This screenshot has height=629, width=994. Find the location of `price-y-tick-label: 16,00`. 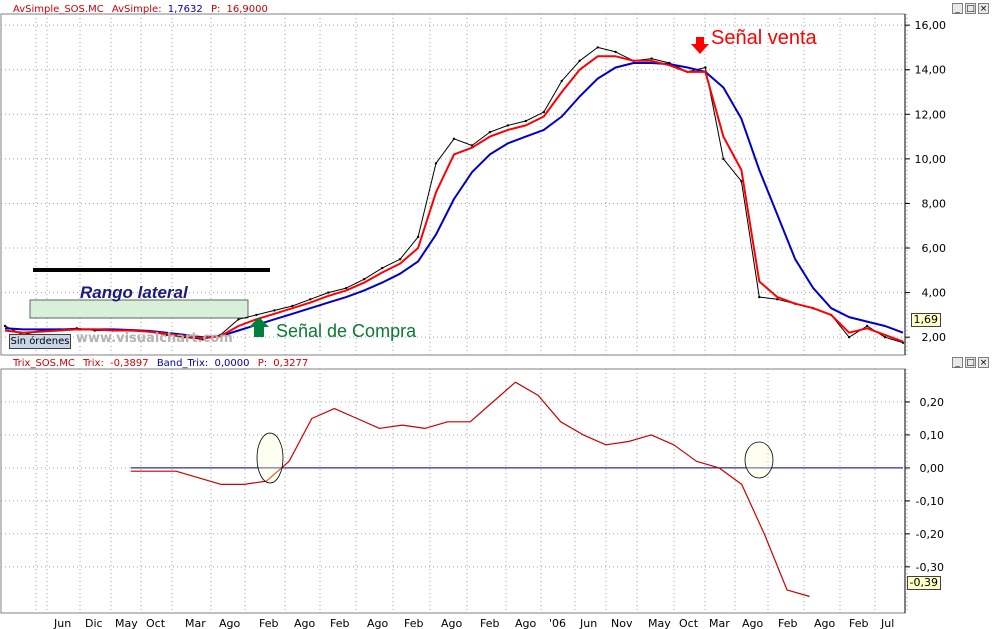

price-y-tick-label: 16,00 is located at coordinates (931, 25).